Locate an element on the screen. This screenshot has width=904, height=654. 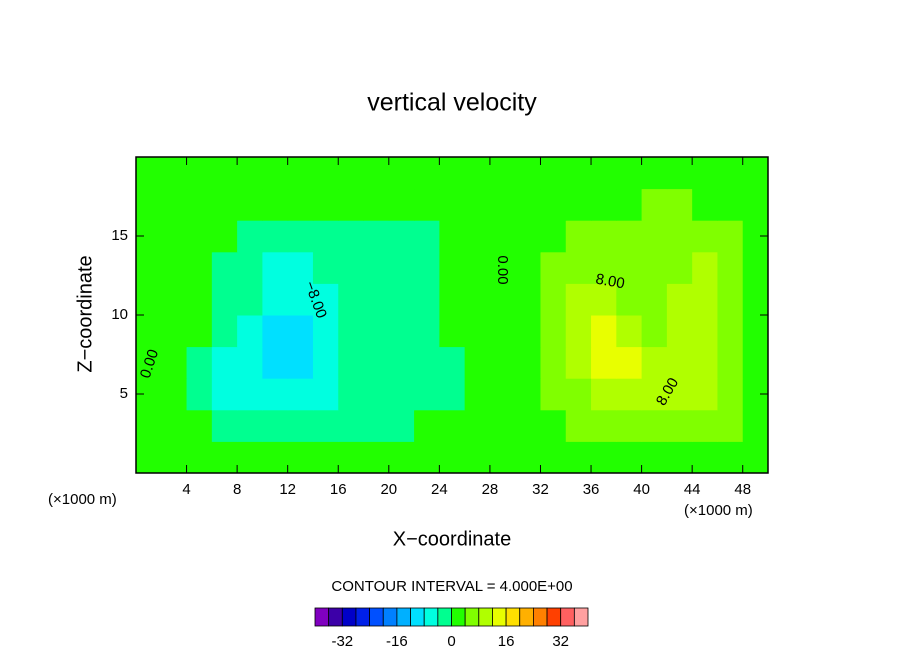
x-tick-label: 4 is located at coordinates (186, 489).